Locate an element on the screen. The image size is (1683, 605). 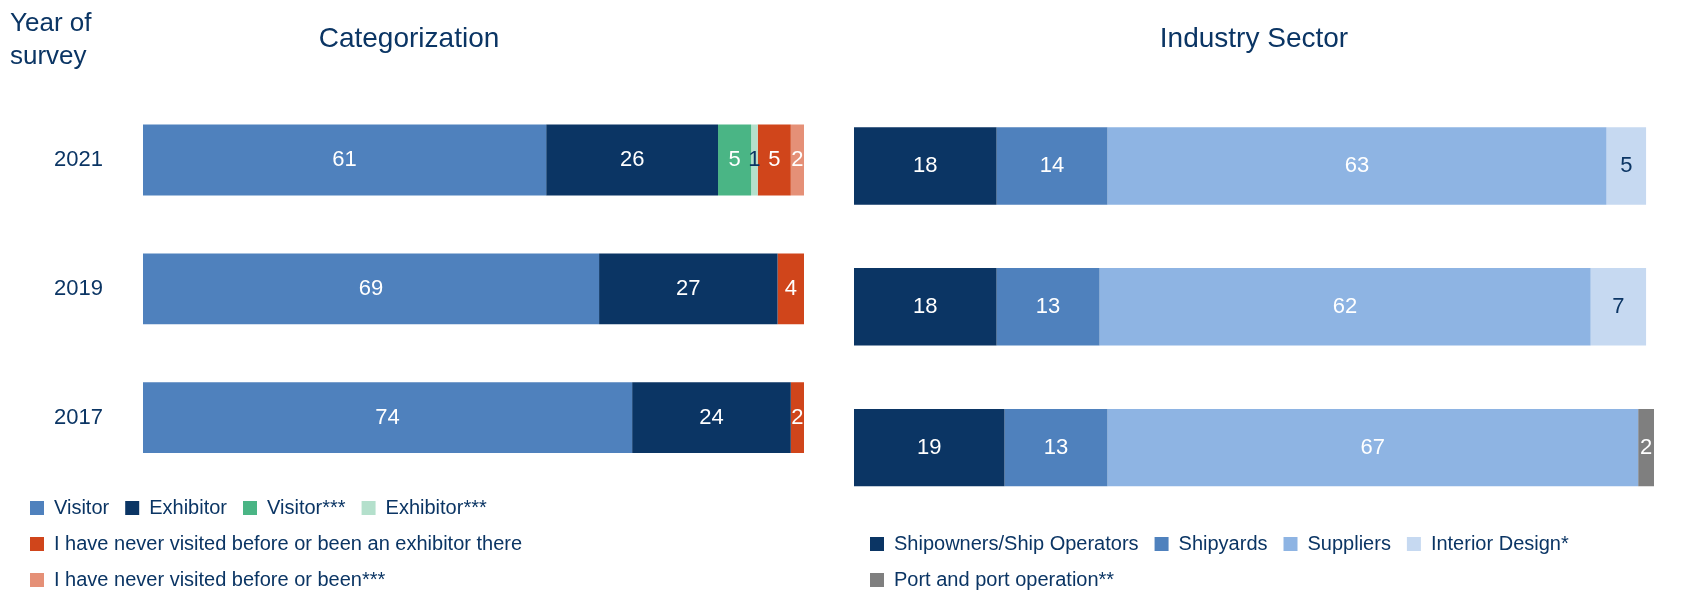
legend-label: Suppliers is located at coordinates (1349, 542).